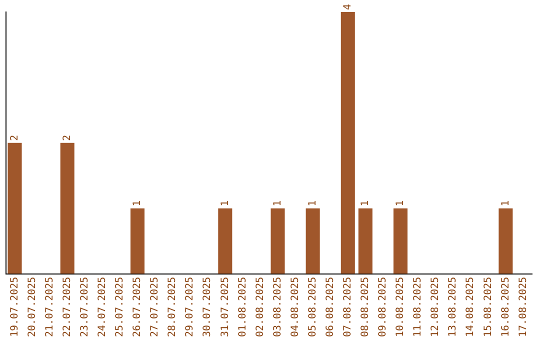 The image size is (540, 340). What do you see at coordinates (225, 307) in the screenshot?
I see `x-tick-label: 31.07.2025` at bounding box center [225, 307].